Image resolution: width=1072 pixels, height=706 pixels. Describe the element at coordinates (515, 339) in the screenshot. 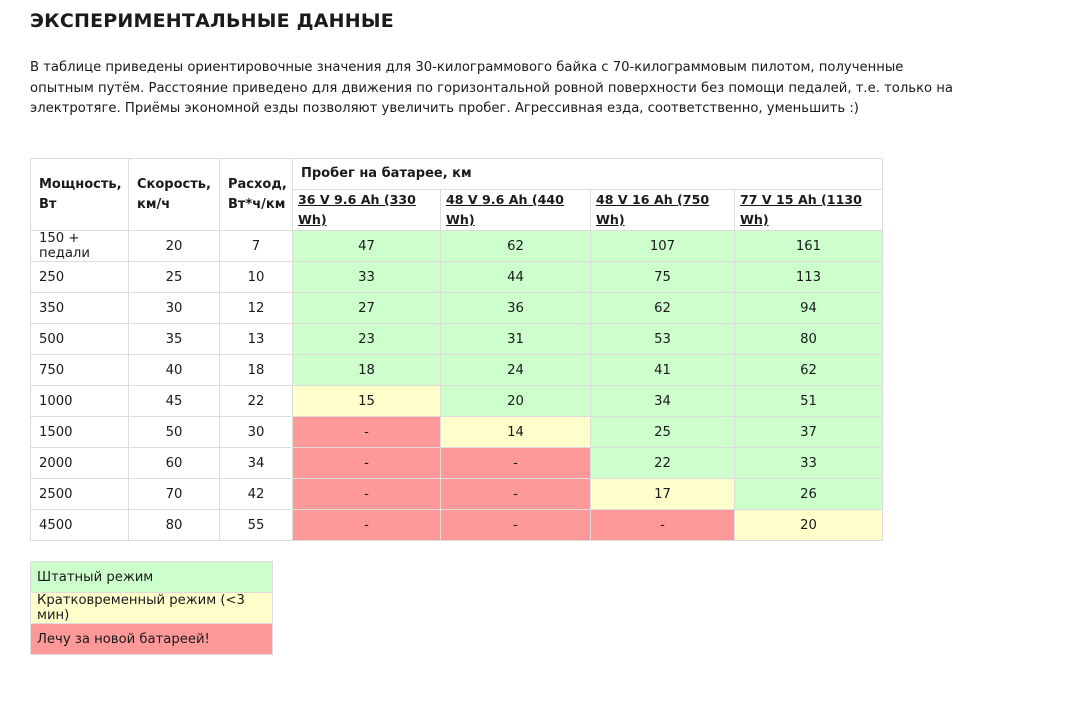

I see `cell-range: 31` at that location.